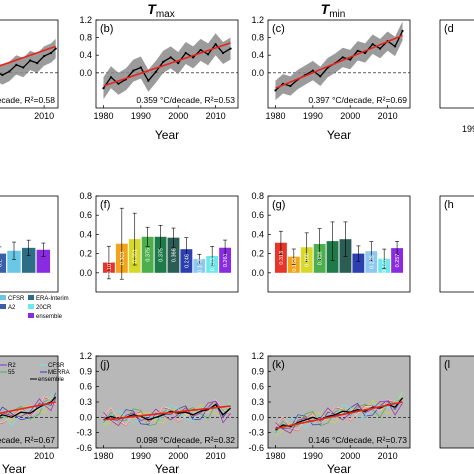 This screenshot has height=474, width=474. Describe the element at coordinates (257, 196) in the screenshot. I see `y-tick-label: 0.8` at that location.